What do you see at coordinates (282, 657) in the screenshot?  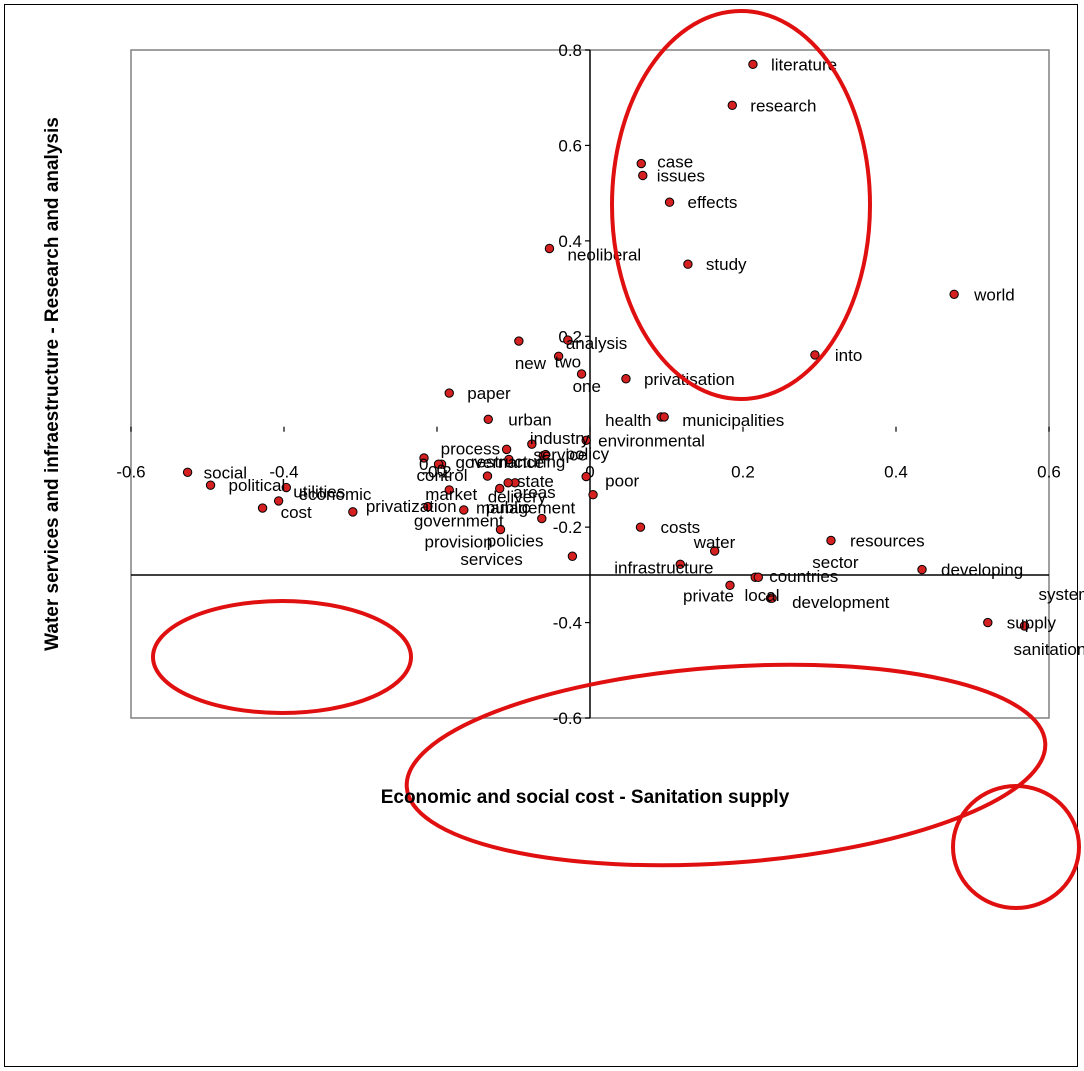 I see `highlight-circle-social-cost` at bounding box center [282, 657].